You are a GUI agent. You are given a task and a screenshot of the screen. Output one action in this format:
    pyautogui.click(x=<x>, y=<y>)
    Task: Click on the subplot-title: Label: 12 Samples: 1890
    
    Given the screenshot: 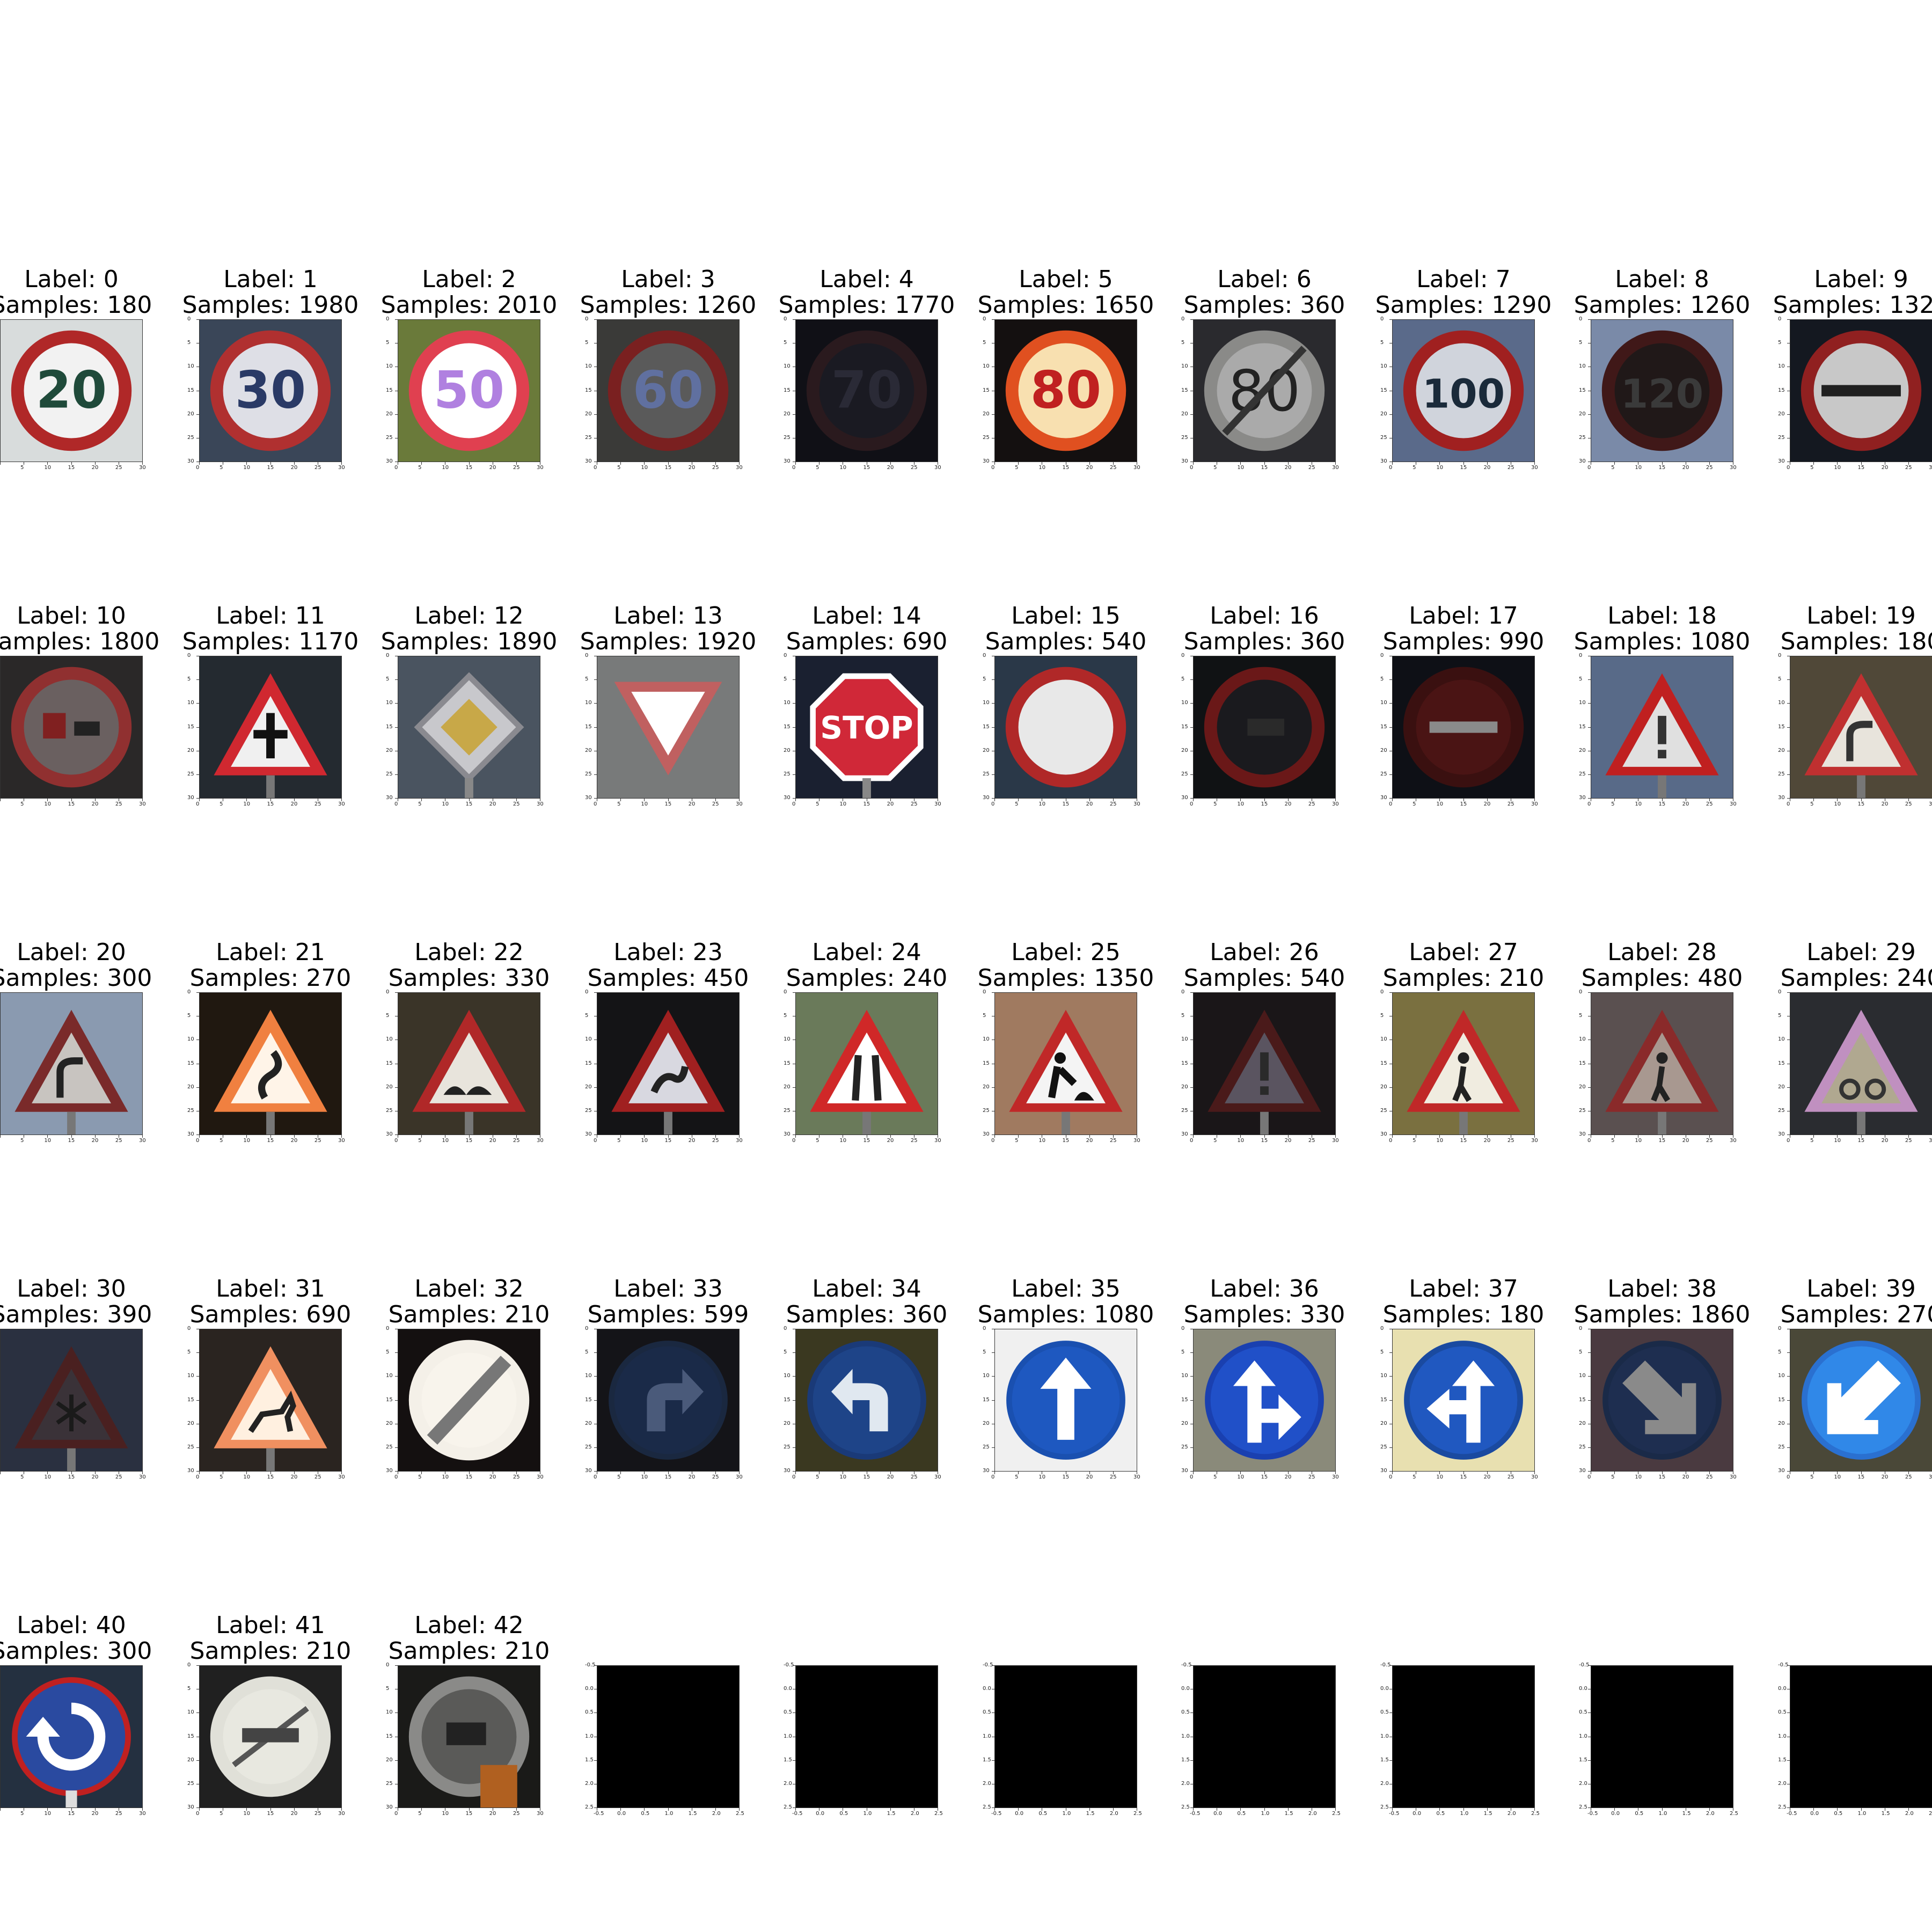 What is the action you would take?
    pyautogui.click(x=469, y=629)
    